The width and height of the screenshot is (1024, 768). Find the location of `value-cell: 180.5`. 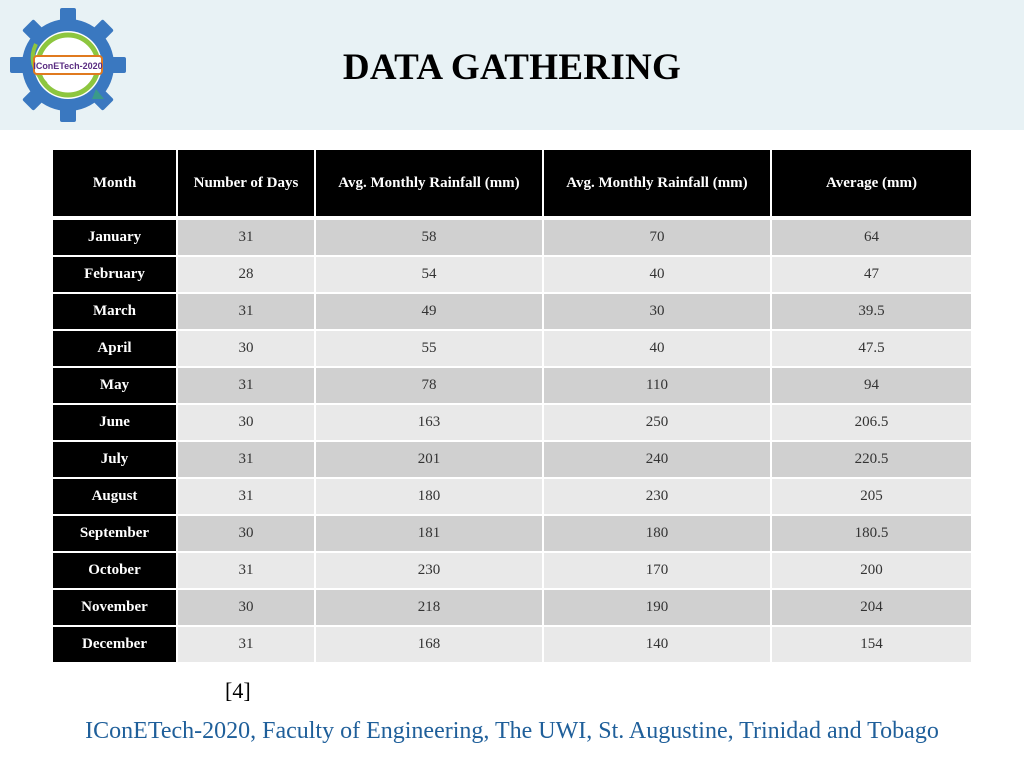

value-cell: 180.5 is located at coordinates (871, 534).